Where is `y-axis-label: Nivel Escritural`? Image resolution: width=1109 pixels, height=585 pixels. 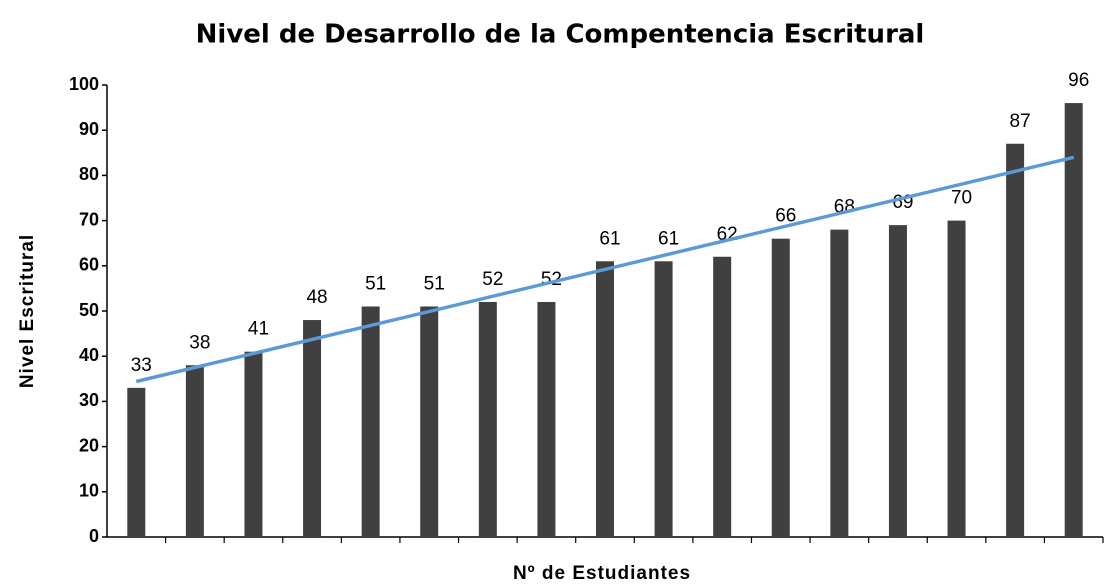
y-axis-label: Nivel Escritural is located at coordinates (27, 311).